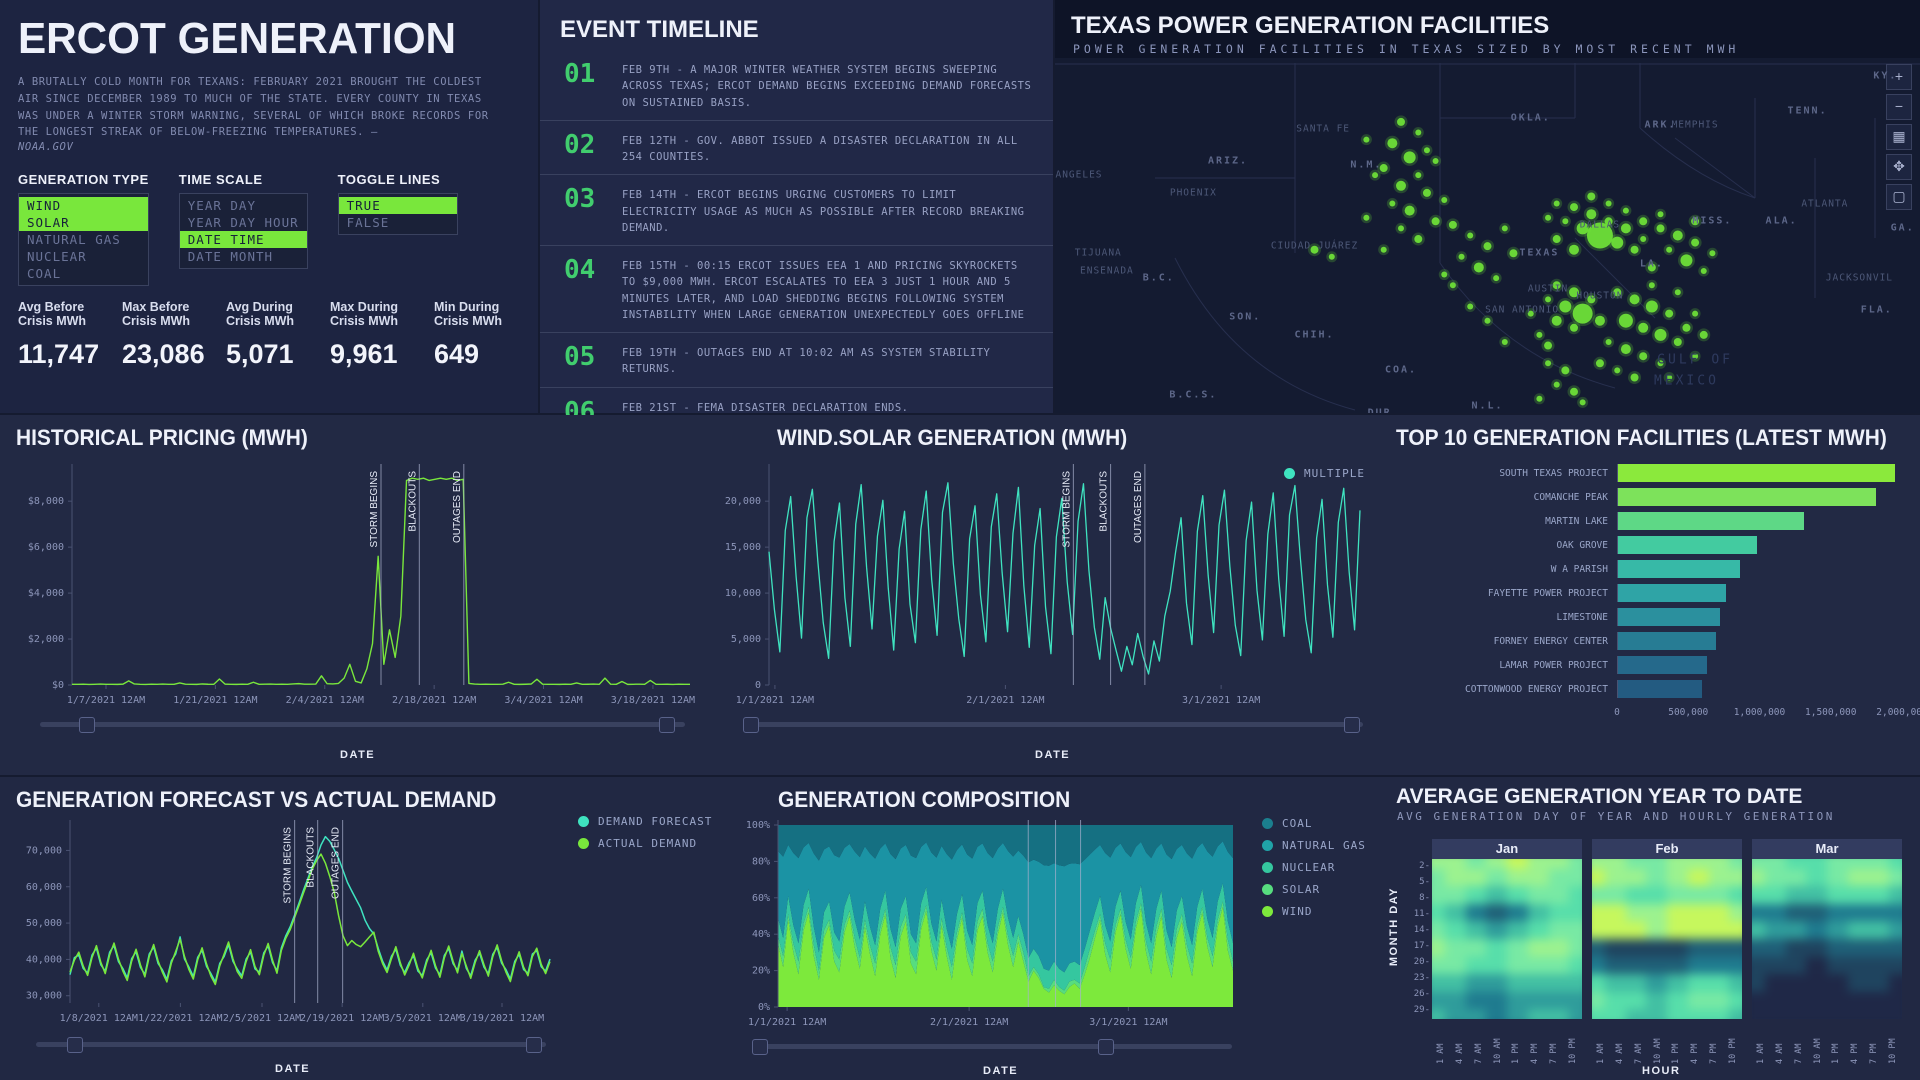  I want to click on map-extent-button: ▢, so click(1899, 197).